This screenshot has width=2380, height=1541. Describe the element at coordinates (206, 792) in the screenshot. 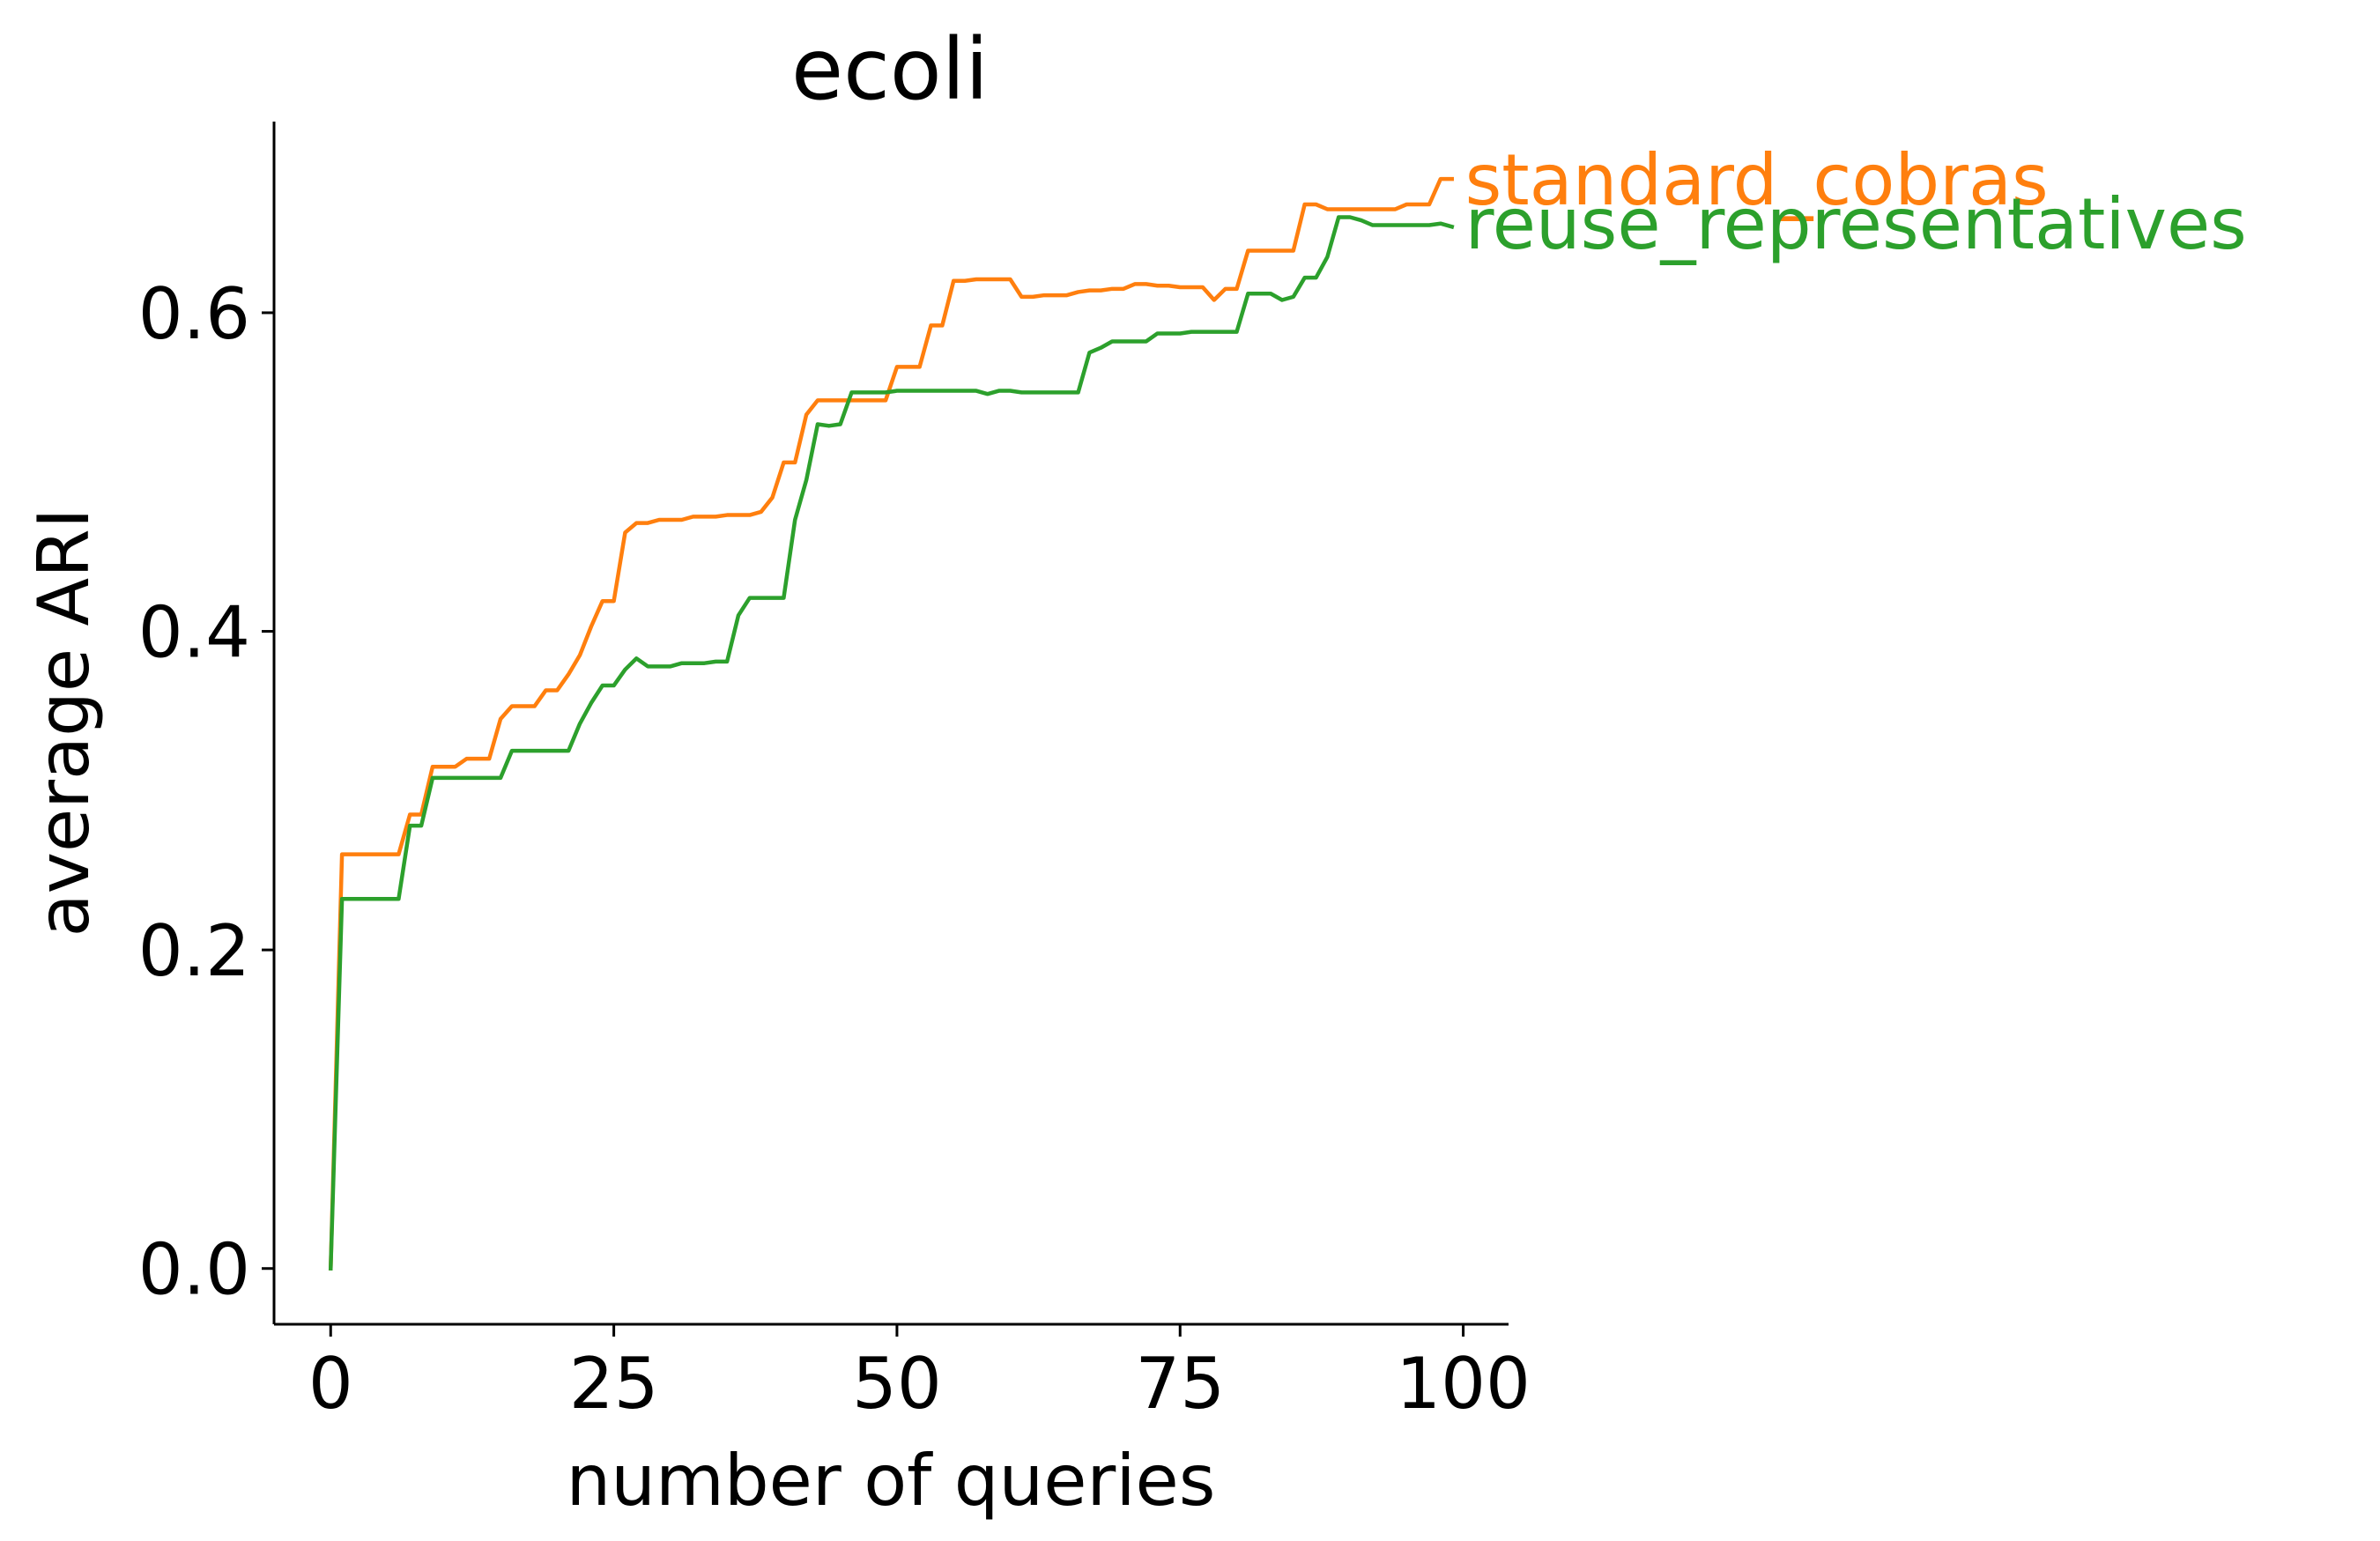

I see `y-axis-ticks: 0.0 0.2 0.4 0.6` at that location.